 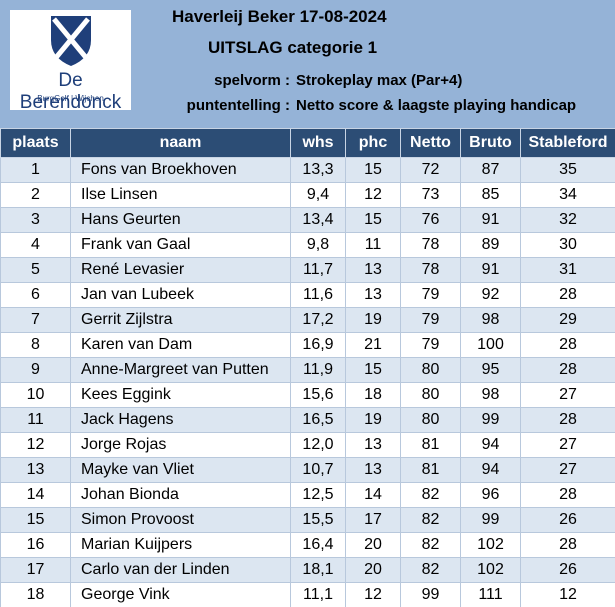 I want to click on table-cell: Carlo van der Linden, so click(x=180, y=570).